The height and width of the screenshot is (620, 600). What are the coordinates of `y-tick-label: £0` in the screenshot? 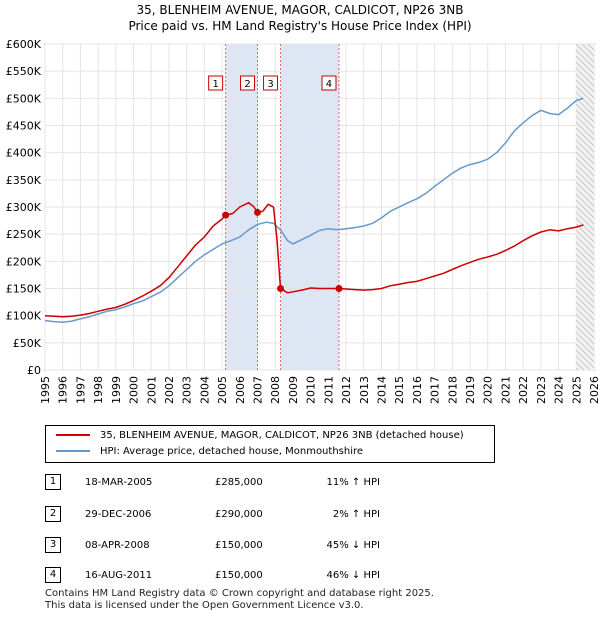 It's located at (34, 370).